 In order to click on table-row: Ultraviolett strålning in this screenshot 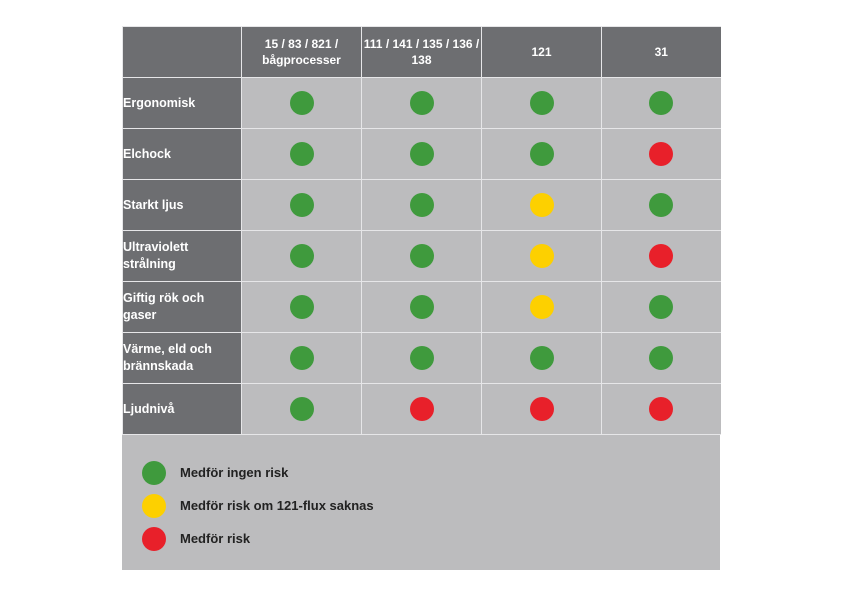, I will do `click(421, 256)`.